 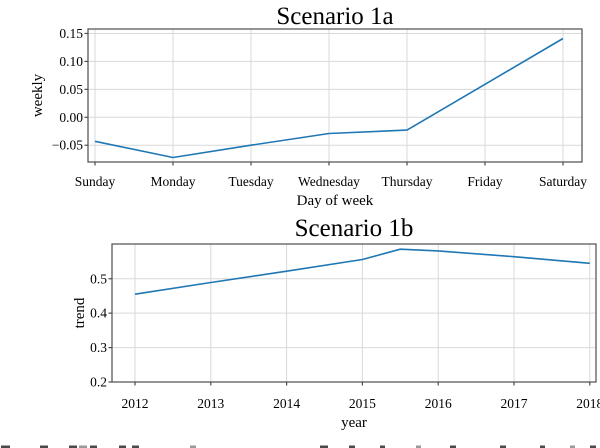 I want to click on y-tick-label: 0.15, so click(x=71, y=33).